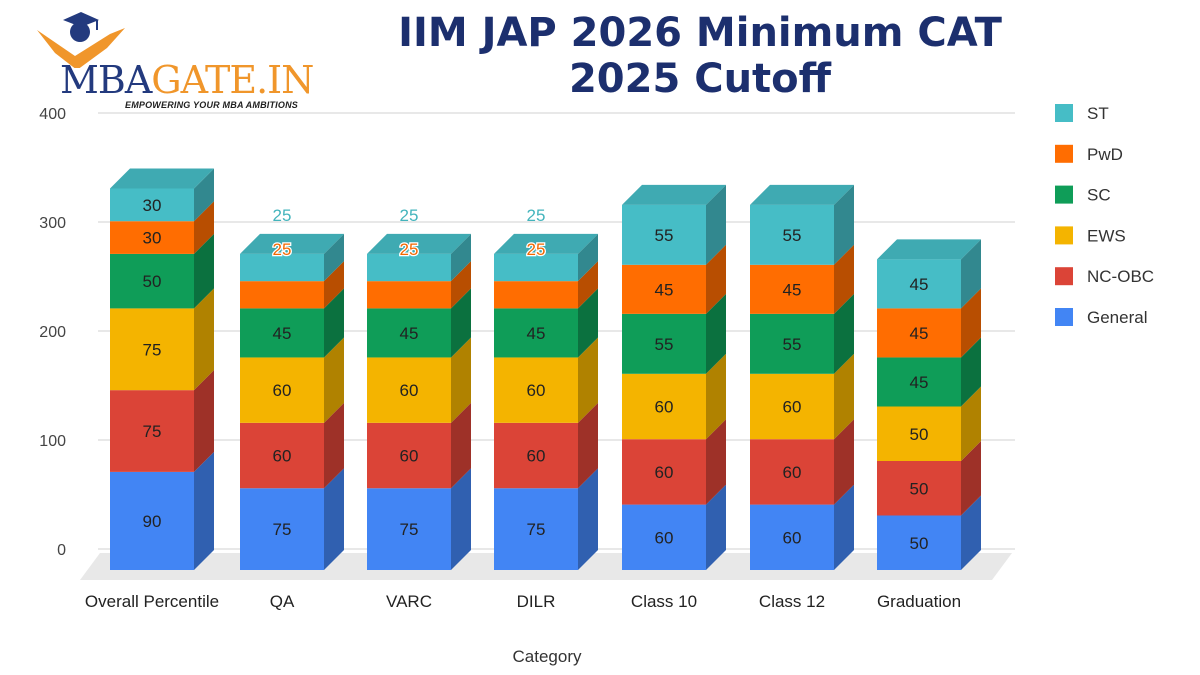 This screenshot has width=1200, height=675. What do you see at coordinates (1106, 235) in the screenshot?
I see `legend-label-ews: EWS` at bounding box center [1106, 235].